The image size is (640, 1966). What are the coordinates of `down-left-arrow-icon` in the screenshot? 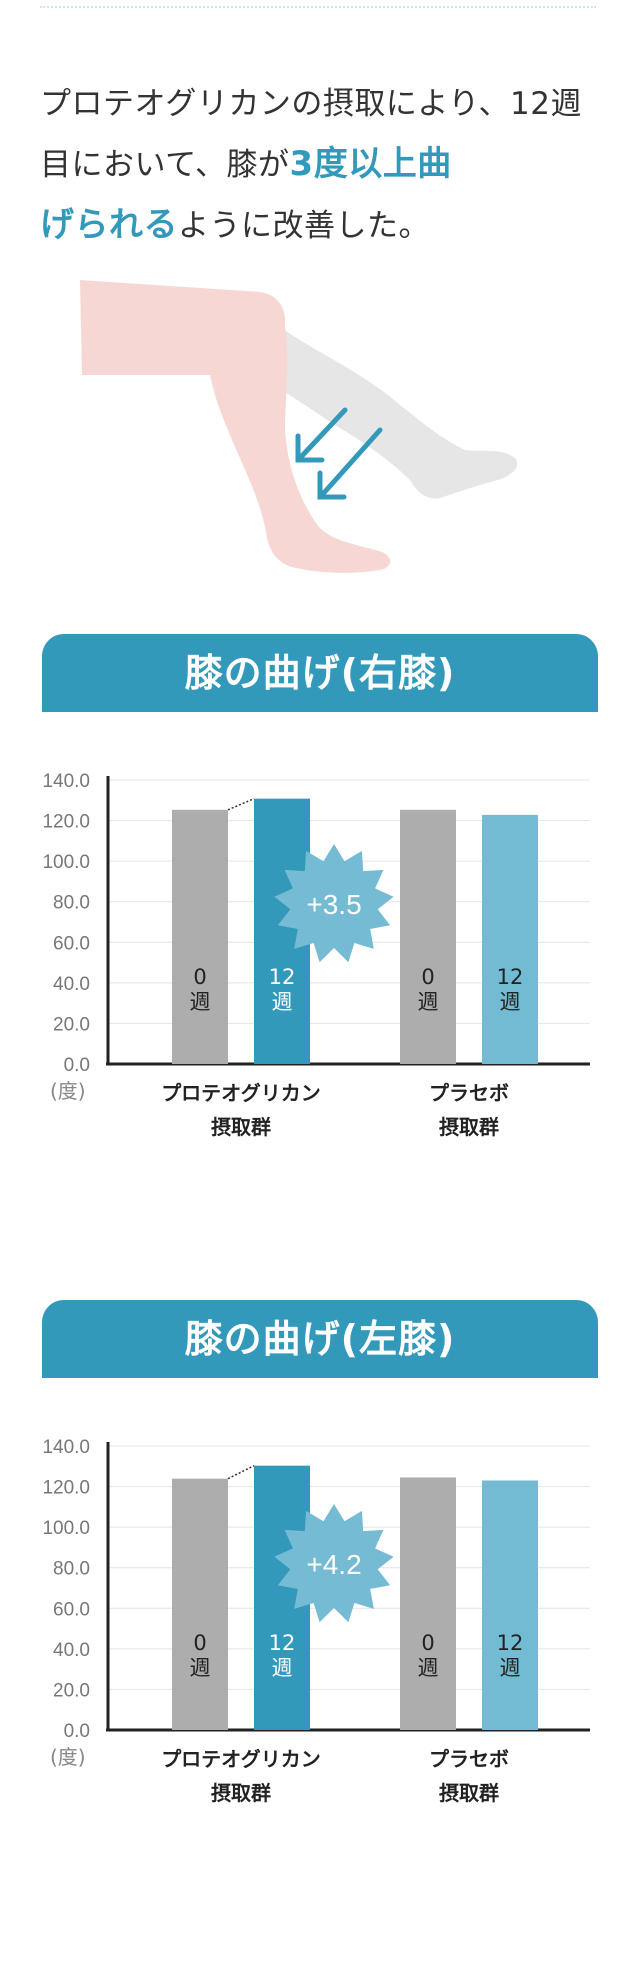 It's located at (339, 453).